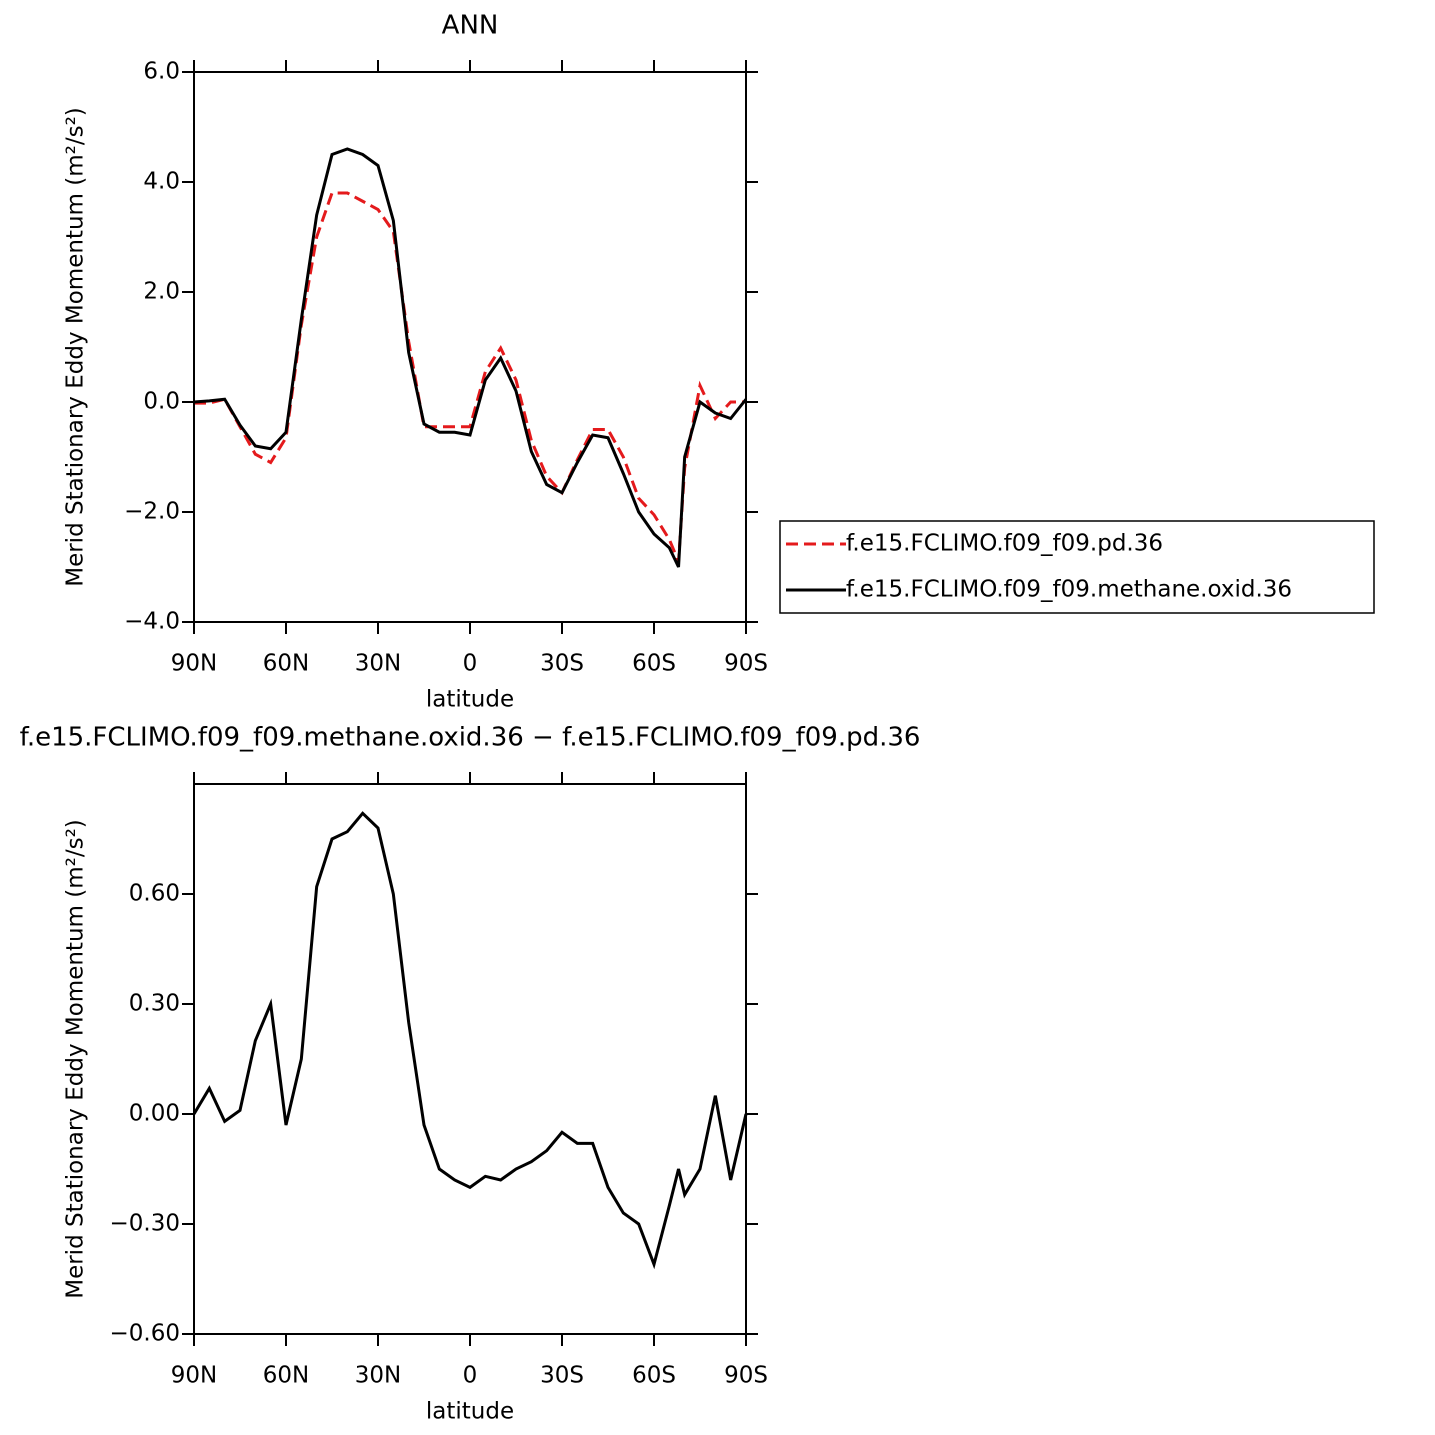  I want to click on y-tick-label: −0.60, so click(145, 1334).